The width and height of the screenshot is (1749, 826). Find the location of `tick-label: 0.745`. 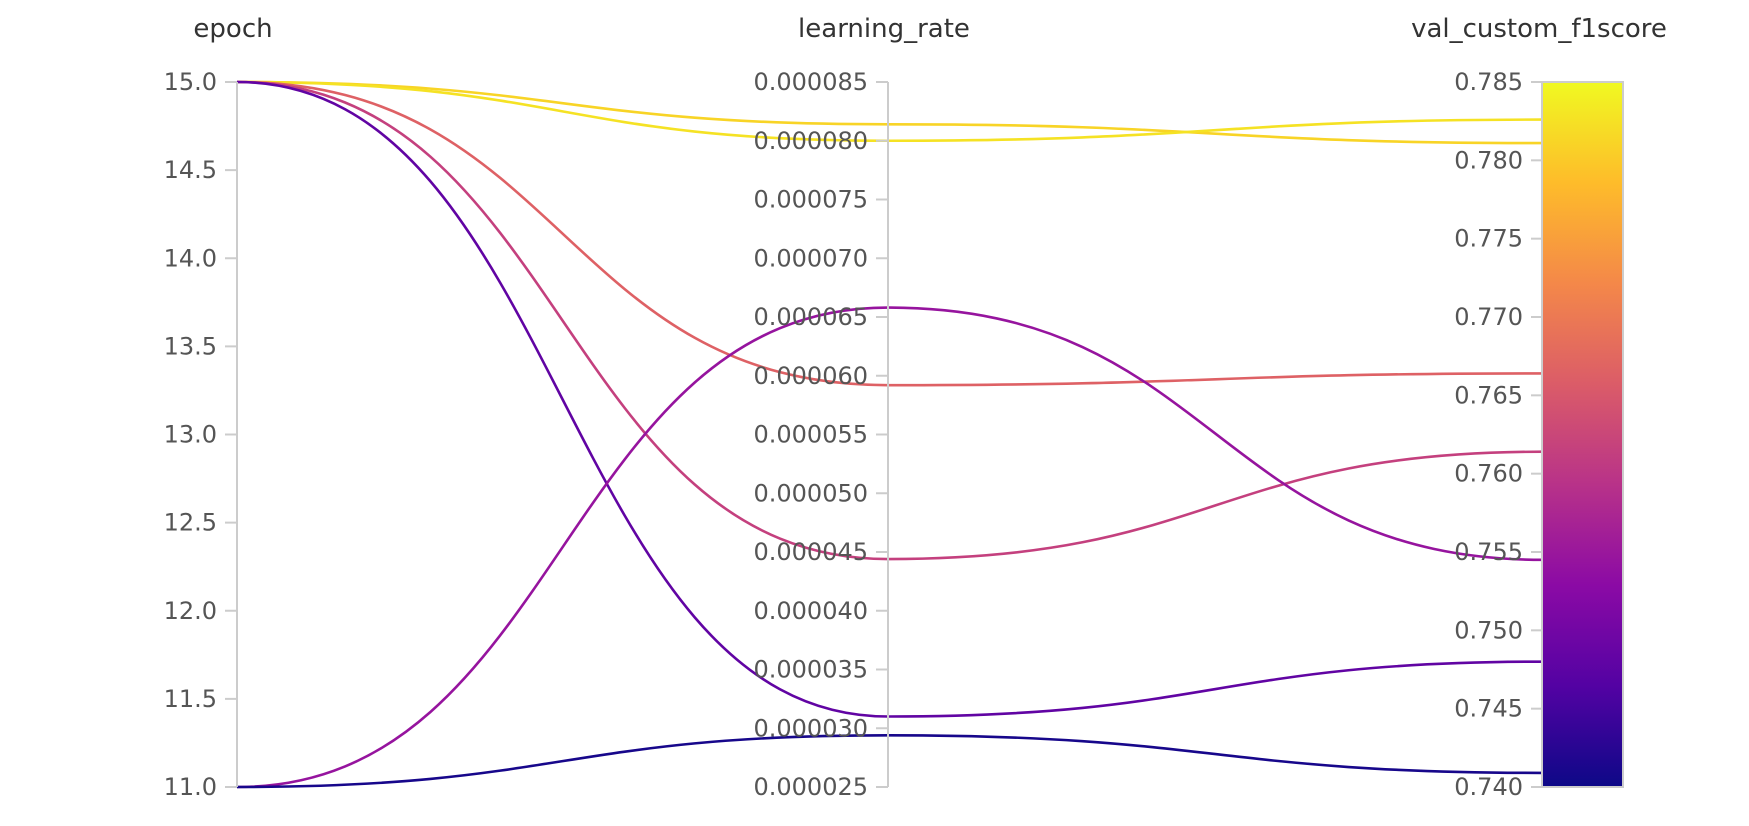

tick-label: 0.745 is located at coordinates (1488, 709).